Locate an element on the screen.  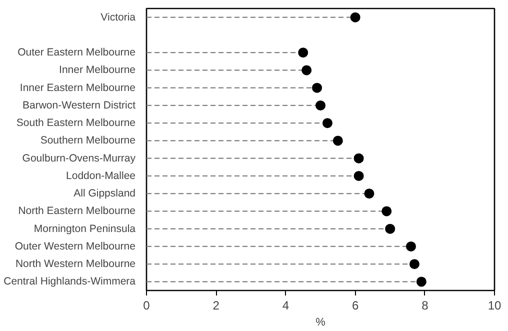
x-tick-label: 8 is located at coordinates (425, 305).